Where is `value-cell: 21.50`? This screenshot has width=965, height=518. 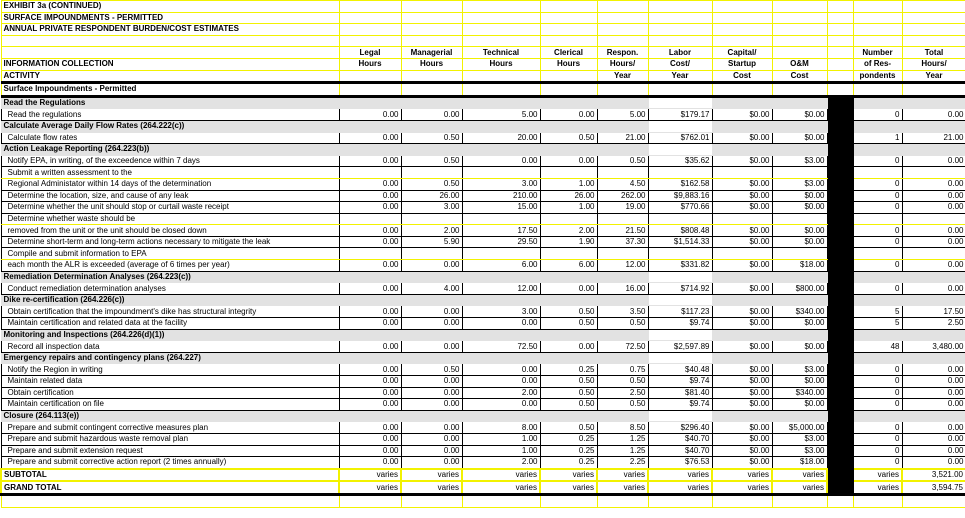
value-cell: 21.50 is located at coordinates (622, 230).